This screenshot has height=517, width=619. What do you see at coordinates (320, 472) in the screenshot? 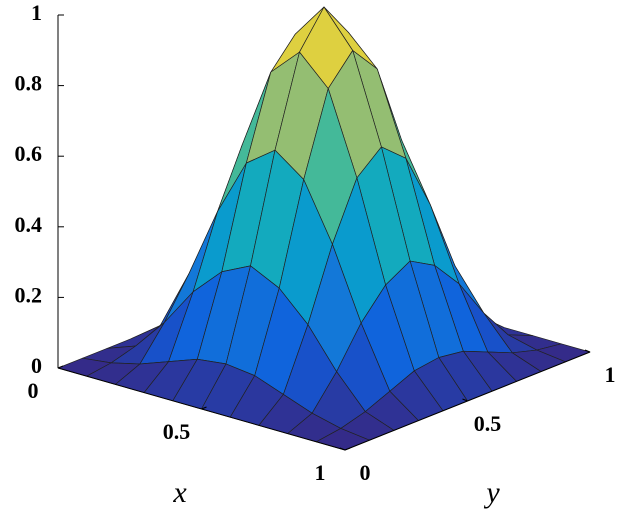
I see `x-tick-label: 1` at bounding box center [320, 472].